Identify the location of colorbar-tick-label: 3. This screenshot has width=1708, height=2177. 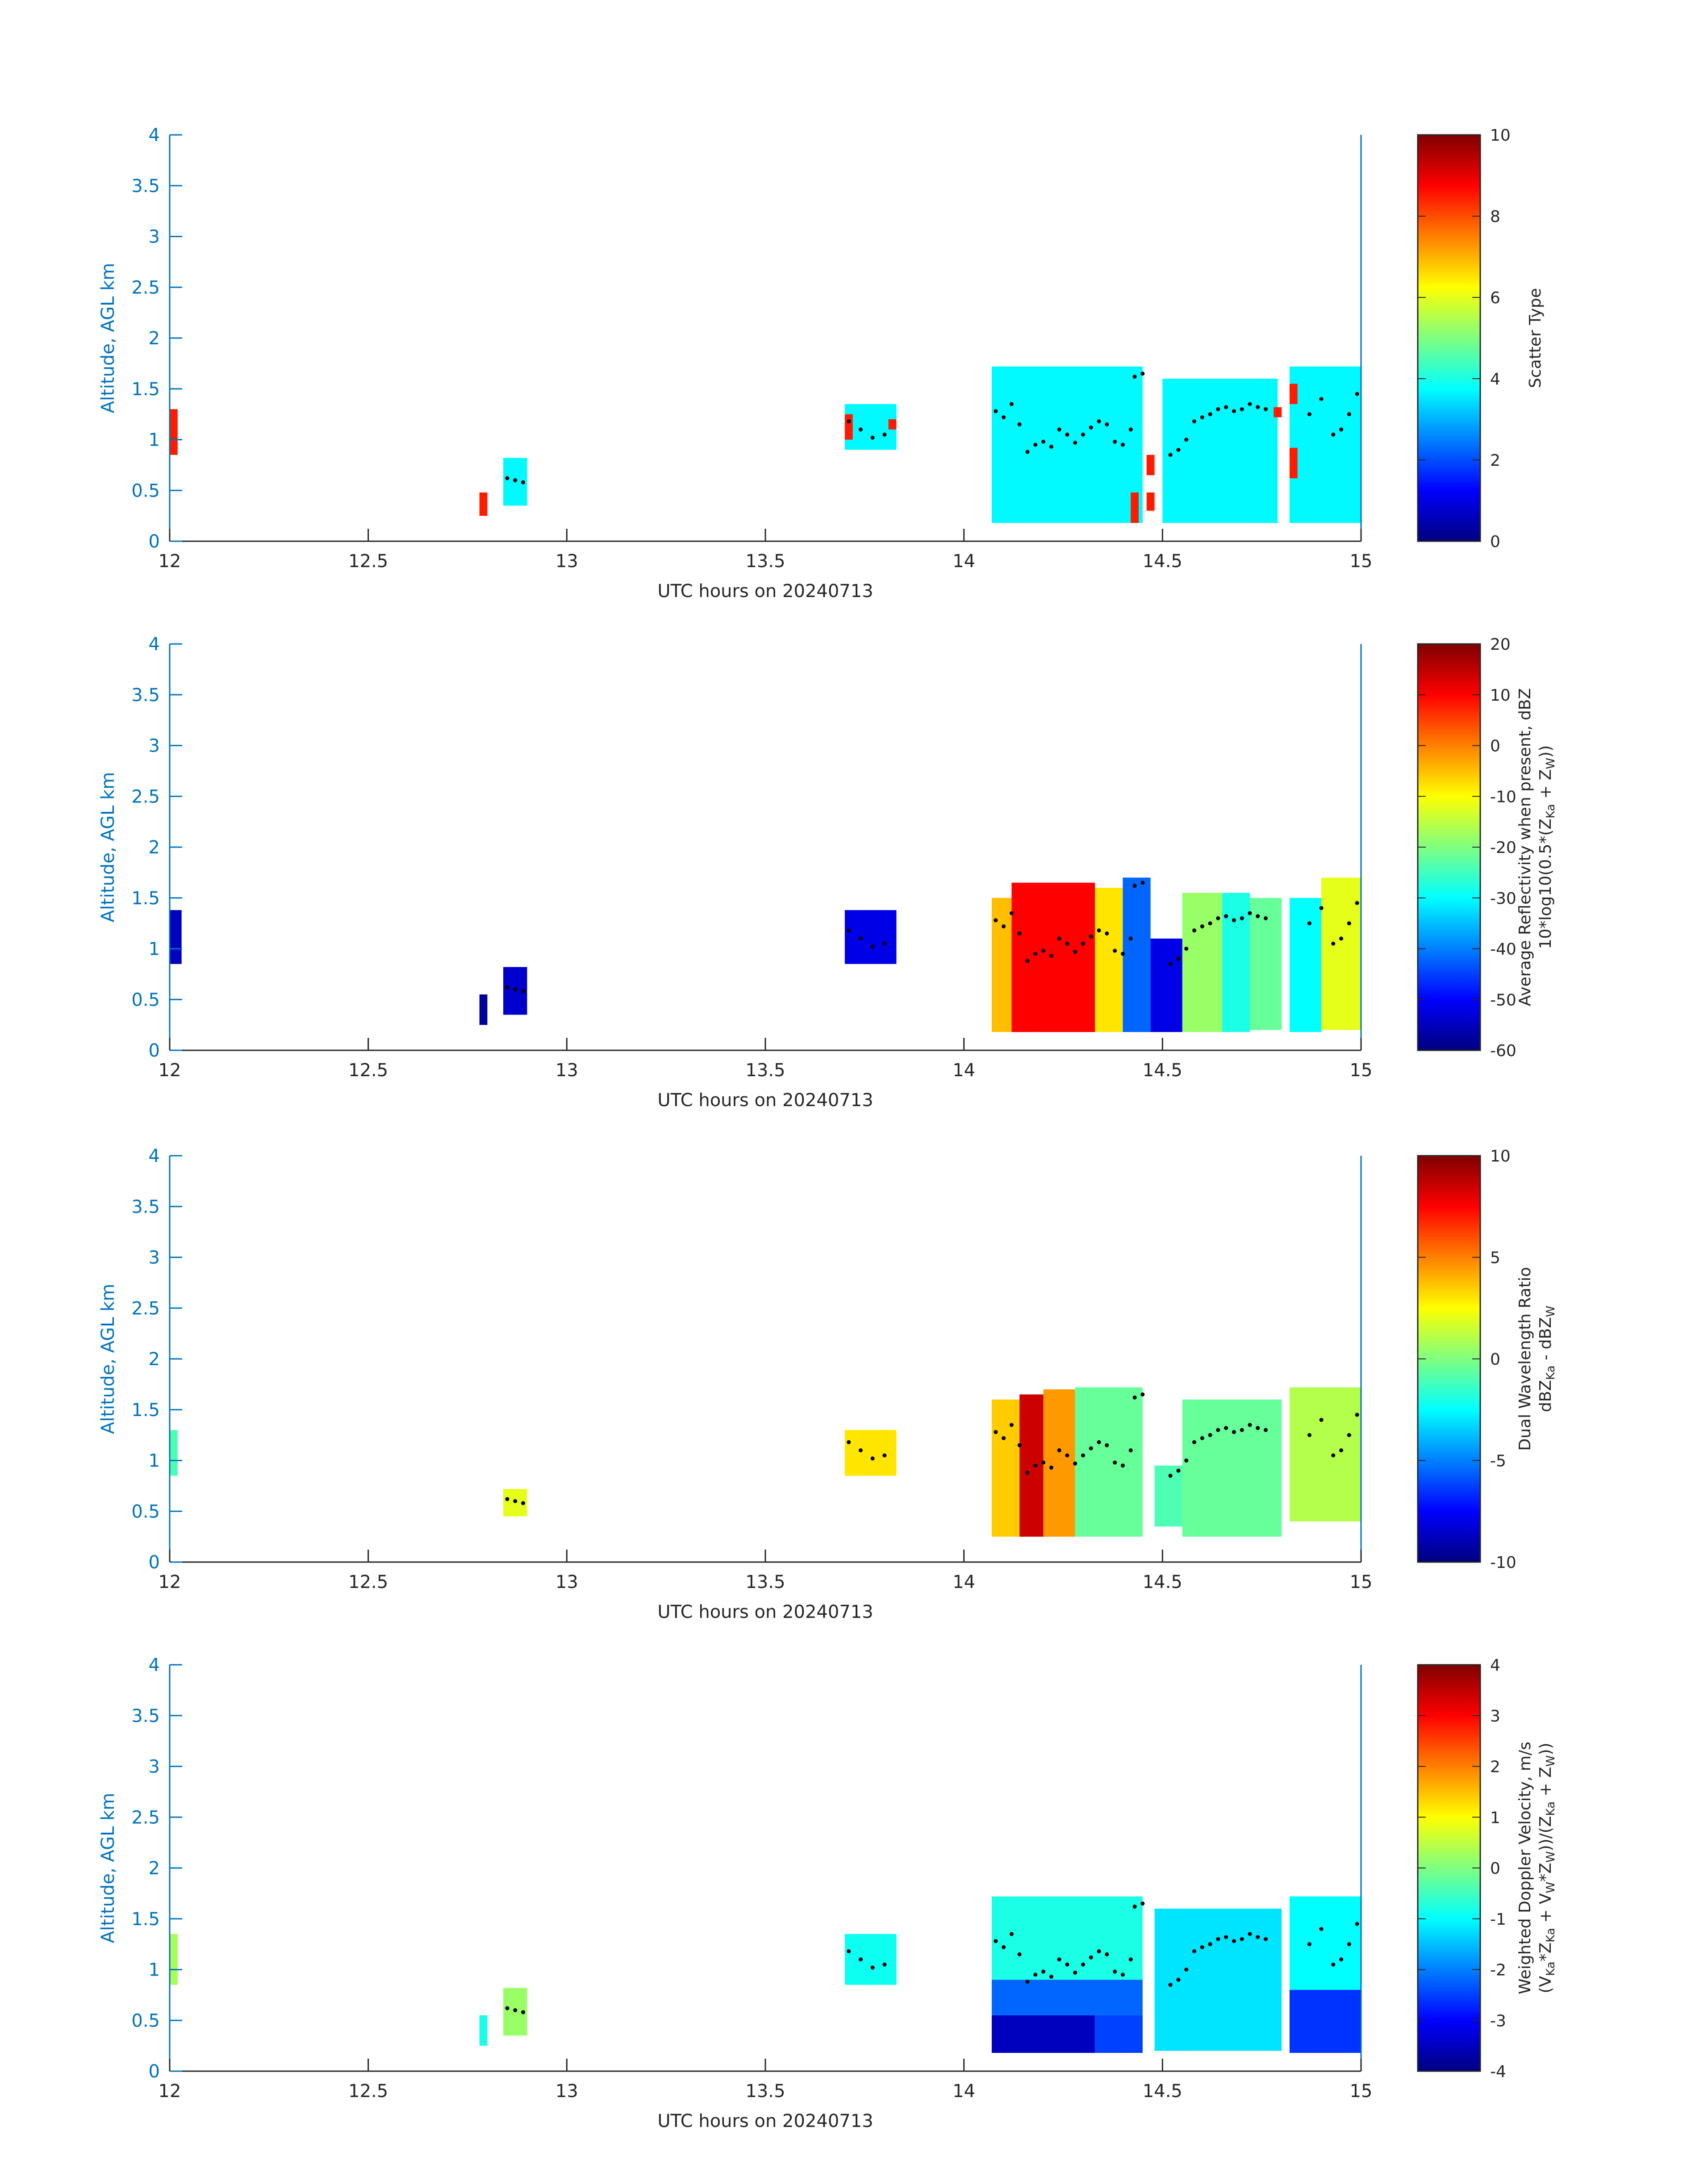
(1495, 1716).